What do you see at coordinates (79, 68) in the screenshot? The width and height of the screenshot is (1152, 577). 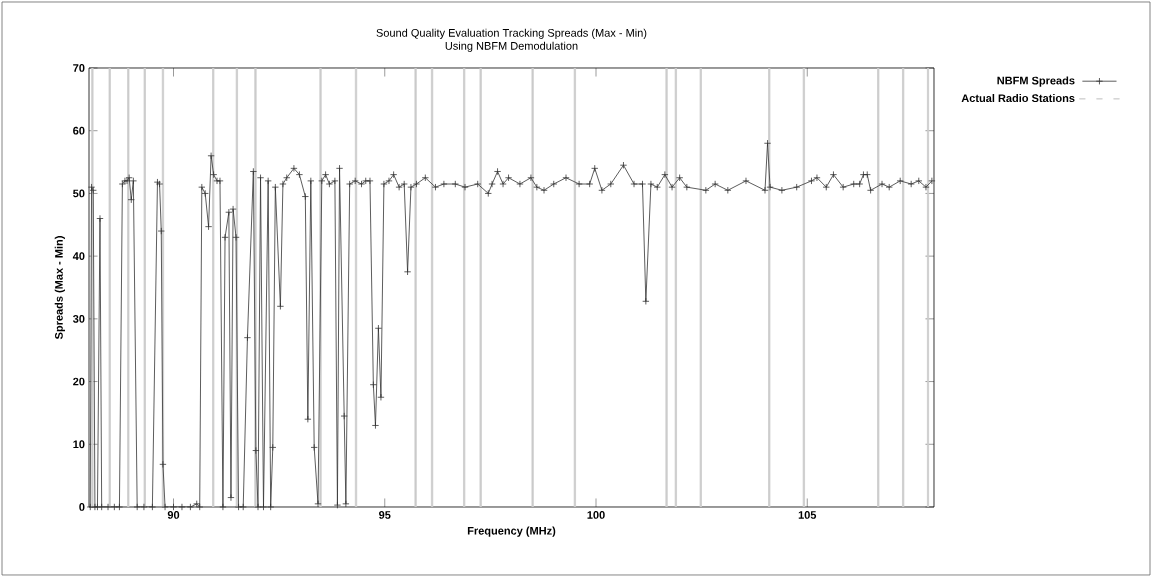 I see `y-tick-label: 70` at bounding box center [79, 68].